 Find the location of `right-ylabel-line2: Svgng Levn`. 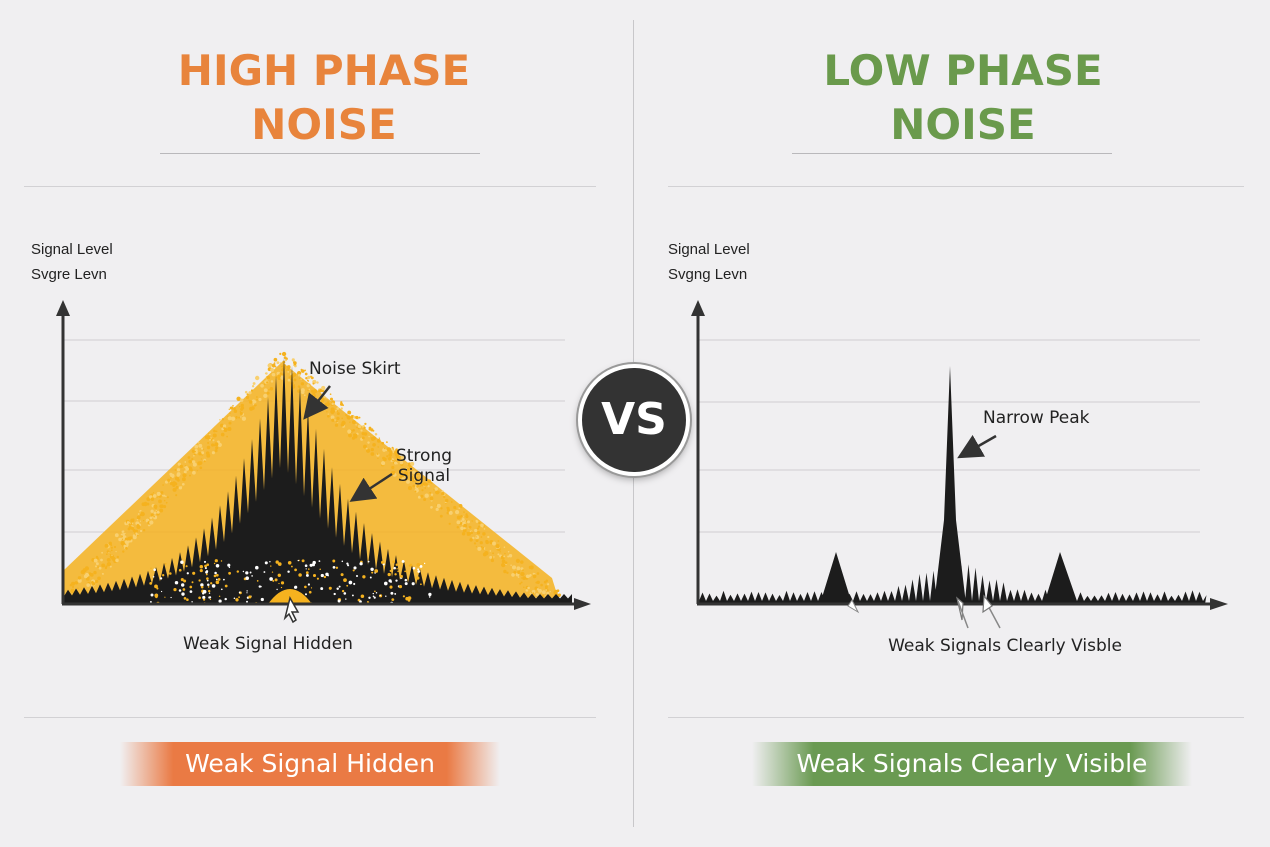

right-ylabel-line2: Svgng Levn is located at coordinates (708, 274).